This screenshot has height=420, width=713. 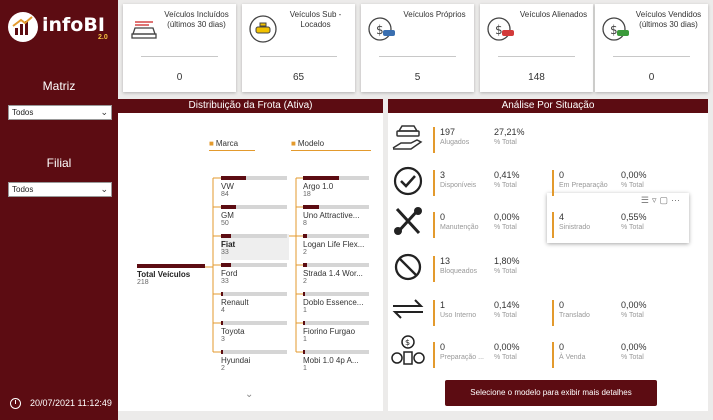 What do you see at coordinates (255, 305) in the screenshot?
I see `tree-node-marca: Renault 4` at bounding box center [255, 305].